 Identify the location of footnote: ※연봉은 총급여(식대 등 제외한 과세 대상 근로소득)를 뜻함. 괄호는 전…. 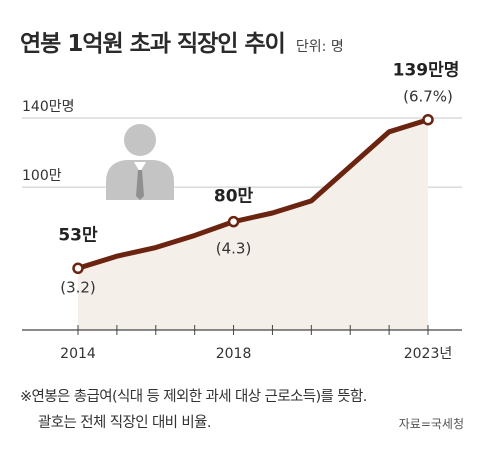
(193, 410).